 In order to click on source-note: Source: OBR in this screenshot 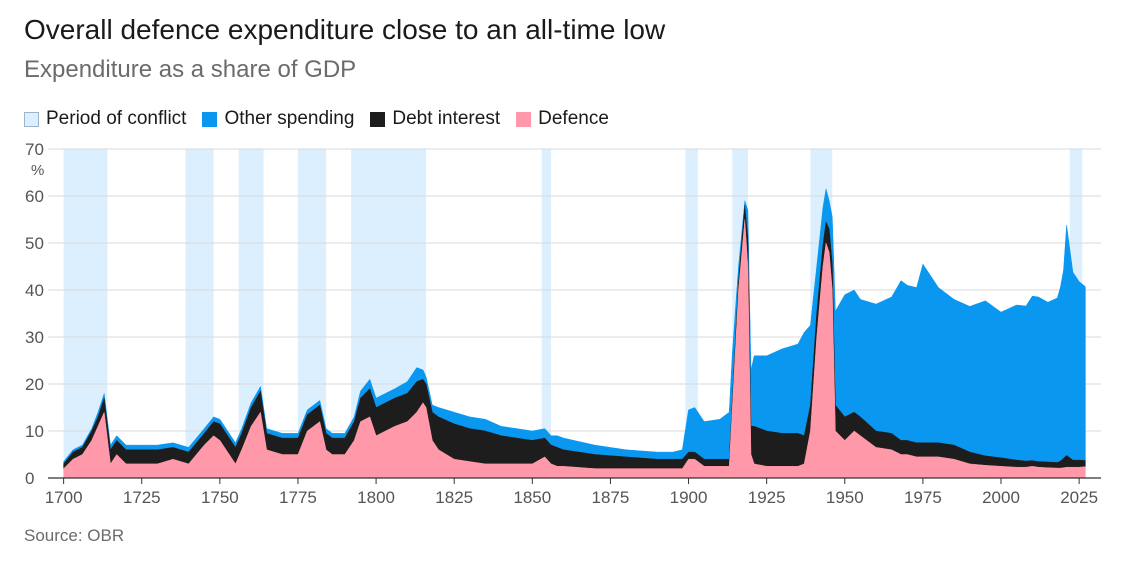, I will do `click(74, 535)`.